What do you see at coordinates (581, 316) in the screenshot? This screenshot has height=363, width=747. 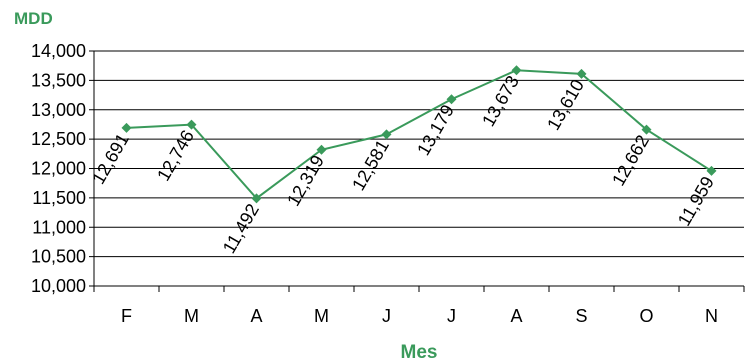 I see `x-tick-label: S` at bounding box center [581, 316].